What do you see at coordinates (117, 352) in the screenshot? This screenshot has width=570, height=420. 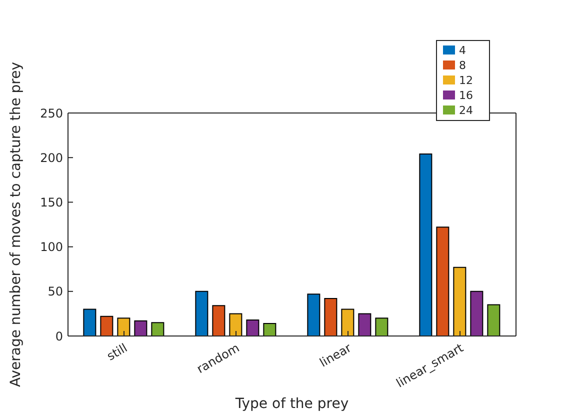 I see `x-tick-label: still` at bounding box center [117, 352].